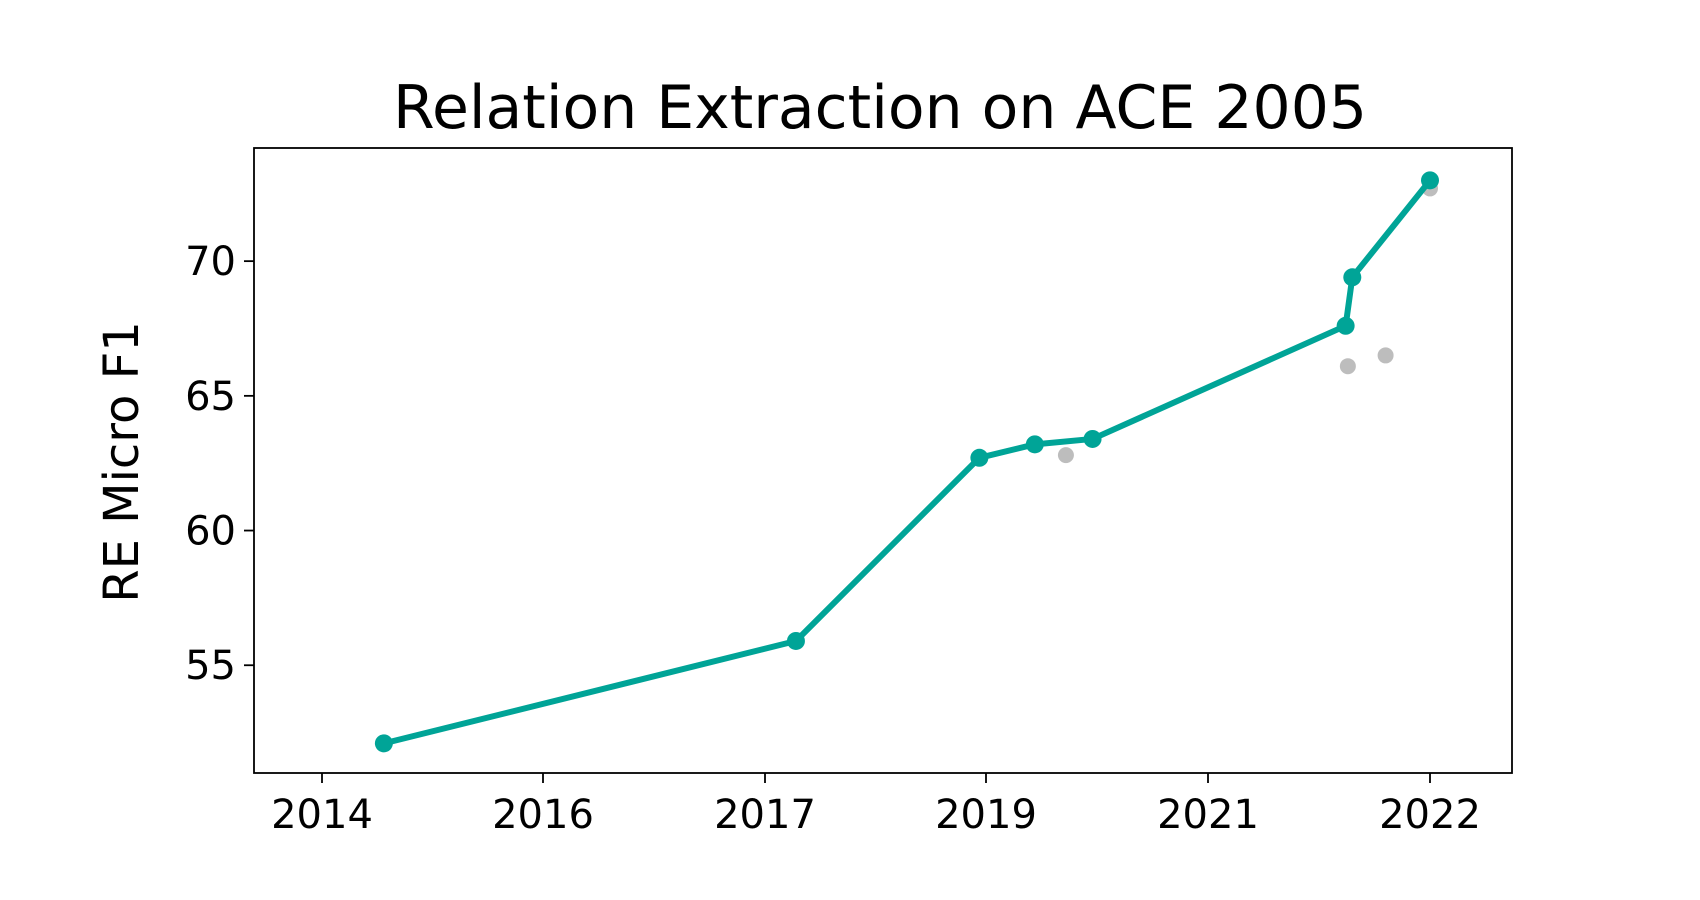 This screenshot has height=900, width=1700. Describe the element at coordinates (765, 815) in the screenshot. I see `x-tick-label: 2017` at that location.